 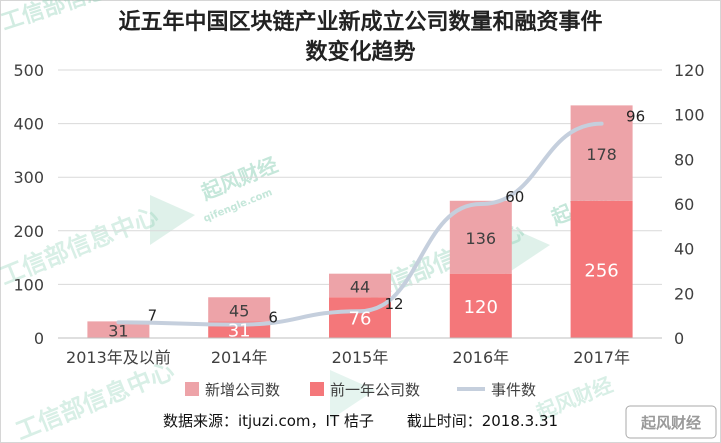 What do you see at coordinates (689, 115) in the screenshot?
I see `y-right-tick-label: 100` at bounding box center [689, 115].